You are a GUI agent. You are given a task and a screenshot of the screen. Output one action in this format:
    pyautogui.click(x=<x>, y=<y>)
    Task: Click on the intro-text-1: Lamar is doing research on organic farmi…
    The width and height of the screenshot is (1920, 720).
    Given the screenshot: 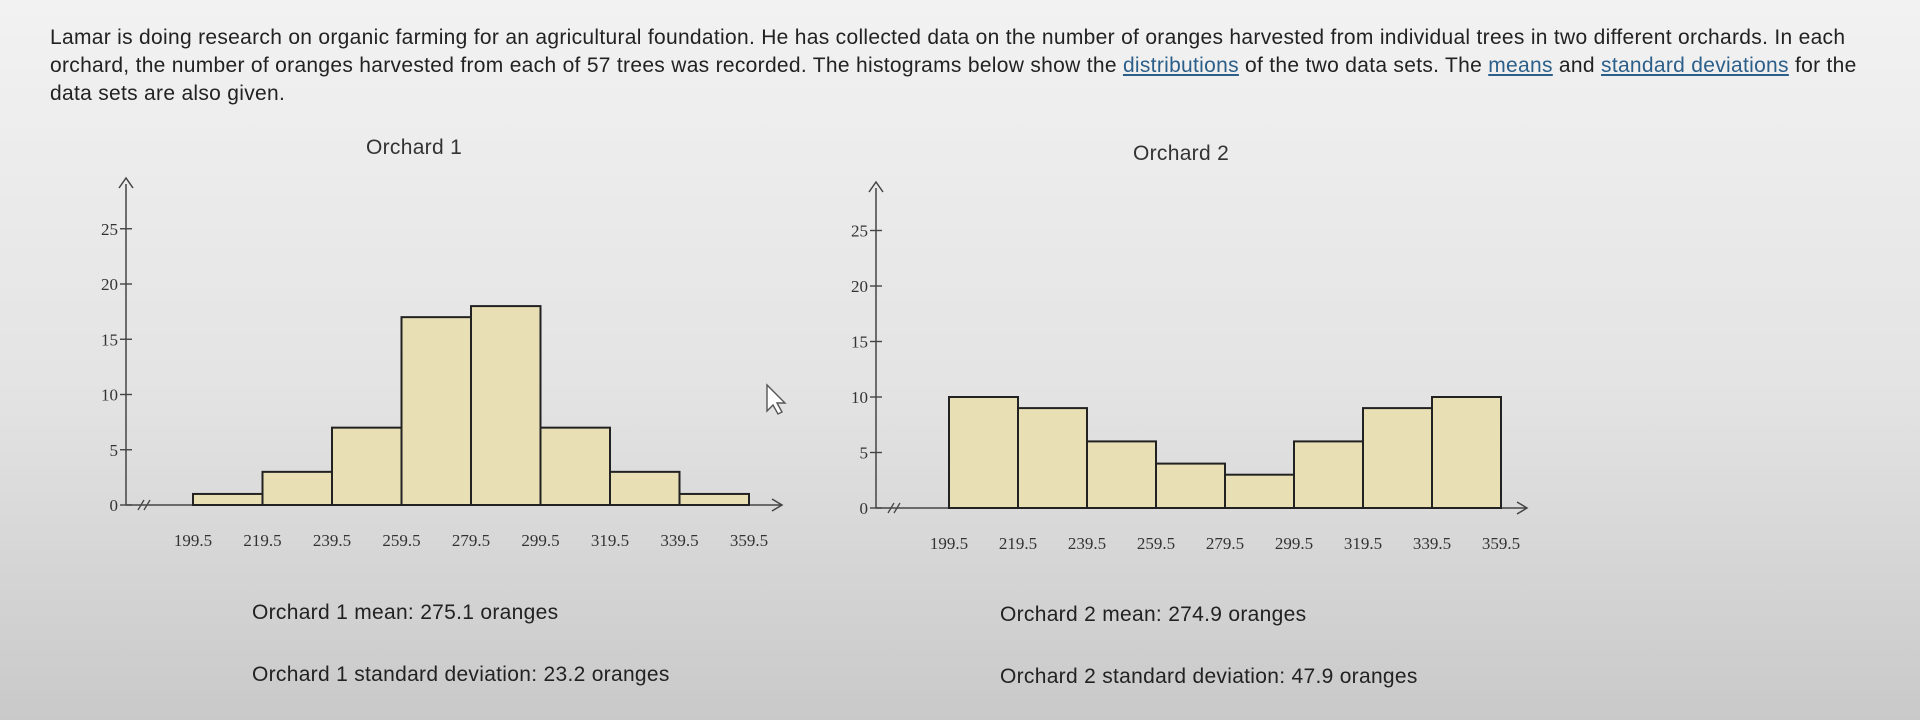 What is the action you would take?
    pyautogui.click(x=948, y=51)
    